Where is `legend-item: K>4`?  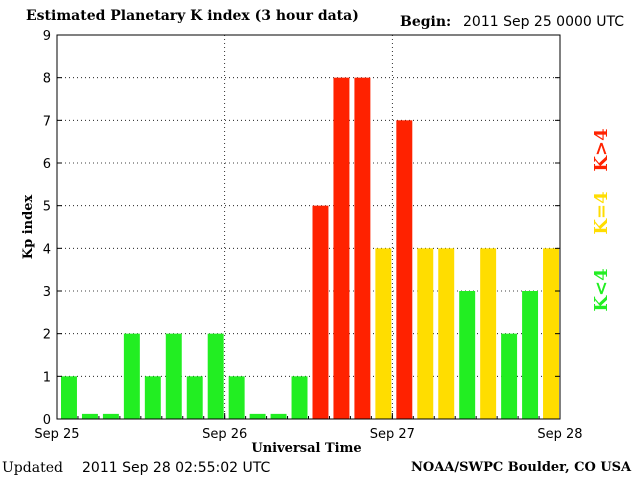 legend-item: K>4 is located at coordinates (601, 149).